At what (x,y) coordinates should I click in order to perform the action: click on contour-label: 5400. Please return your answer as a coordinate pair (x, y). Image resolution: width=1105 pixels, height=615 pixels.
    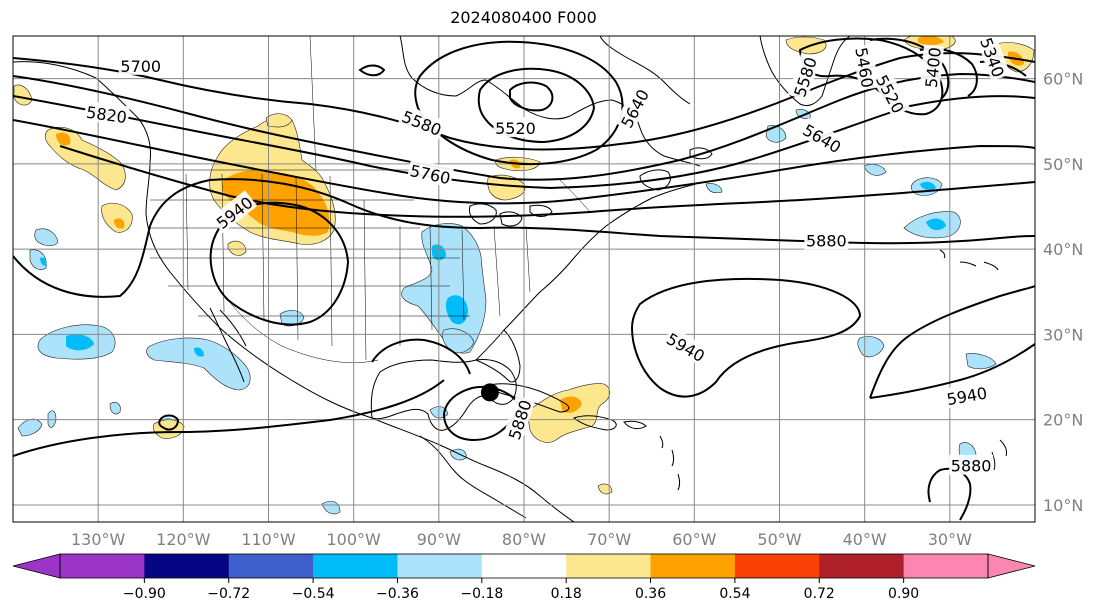
    Looking at the image, I should click on (932, 67).